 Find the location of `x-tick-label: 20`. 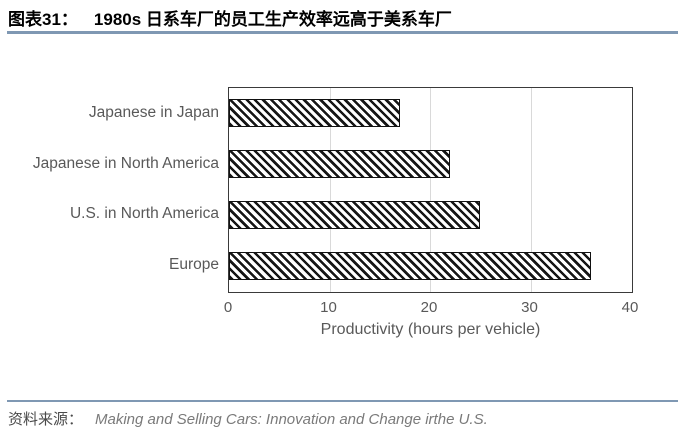

x-tick-label: 20 is located at coordinates (429, 307).